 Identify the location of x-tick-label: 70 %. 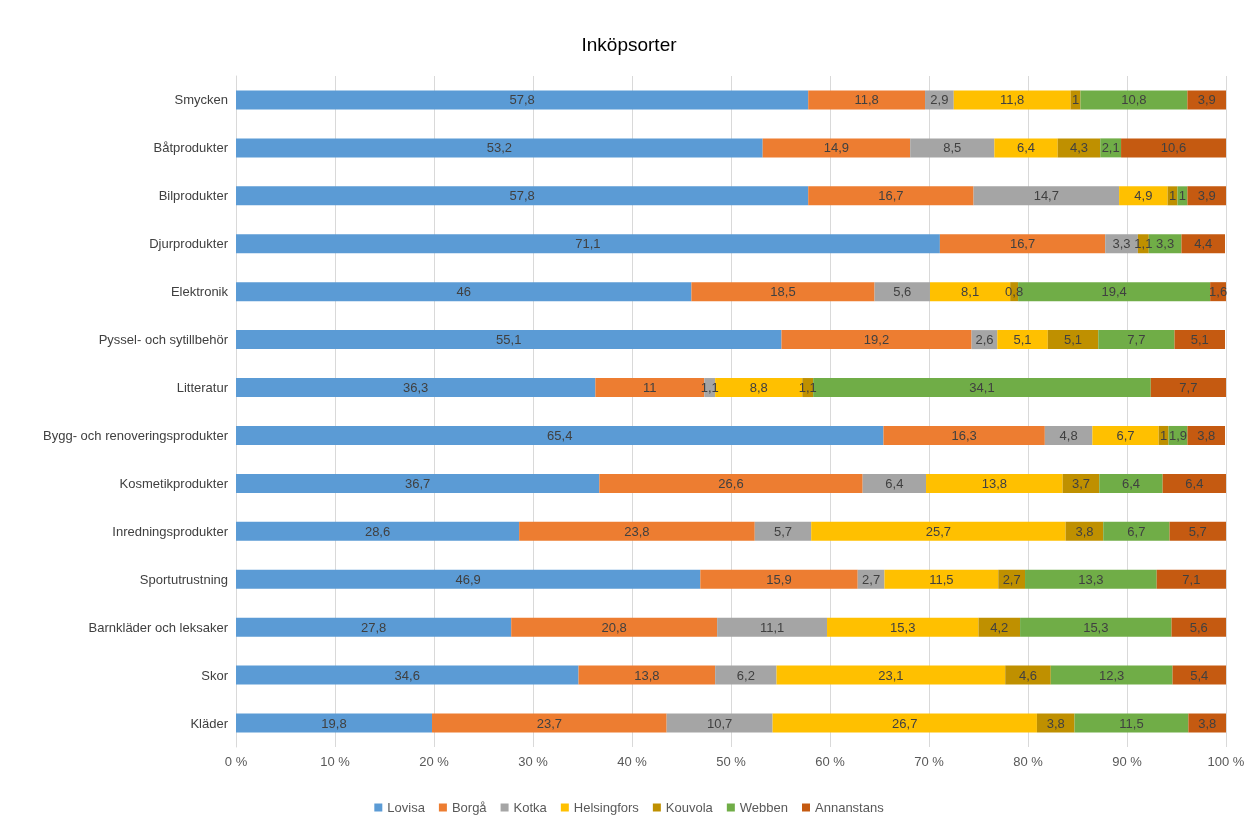
(929, 761).